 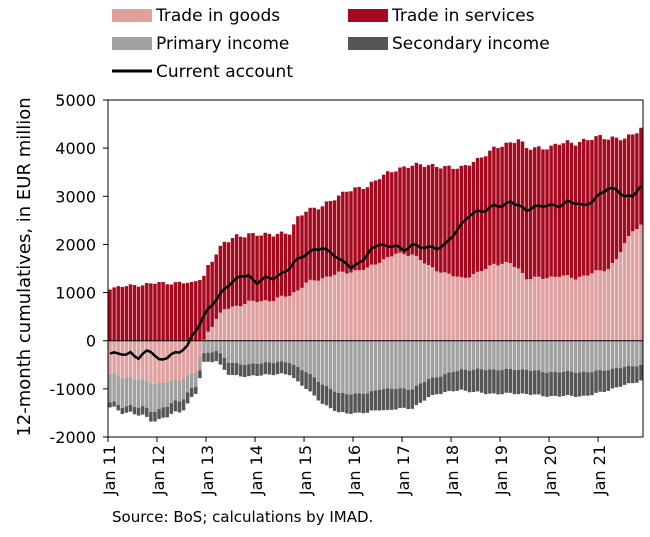 I want to click on legend-label: Trade in services, so click(x=463, y=16).